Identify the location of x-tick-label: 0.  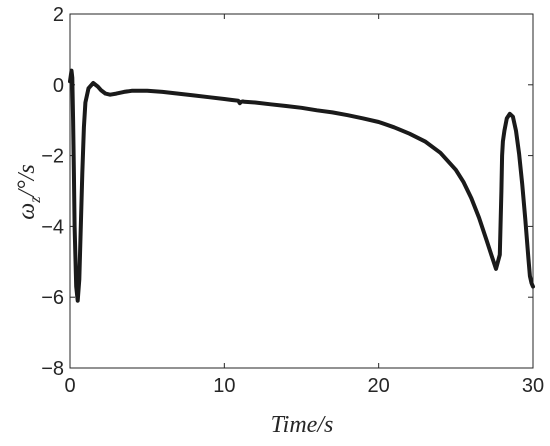
(69, 386).